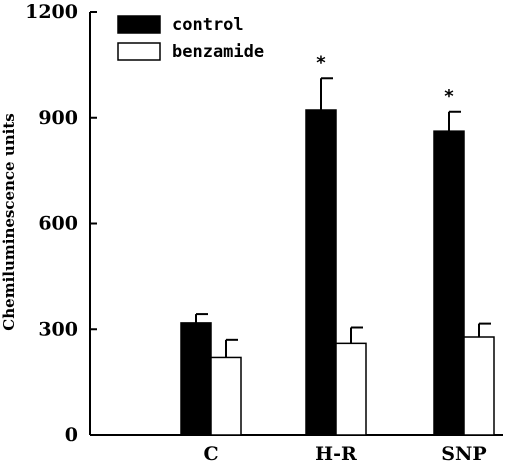 The image size is (520, 464). I want to click on category-label: C, so click(210, 453).